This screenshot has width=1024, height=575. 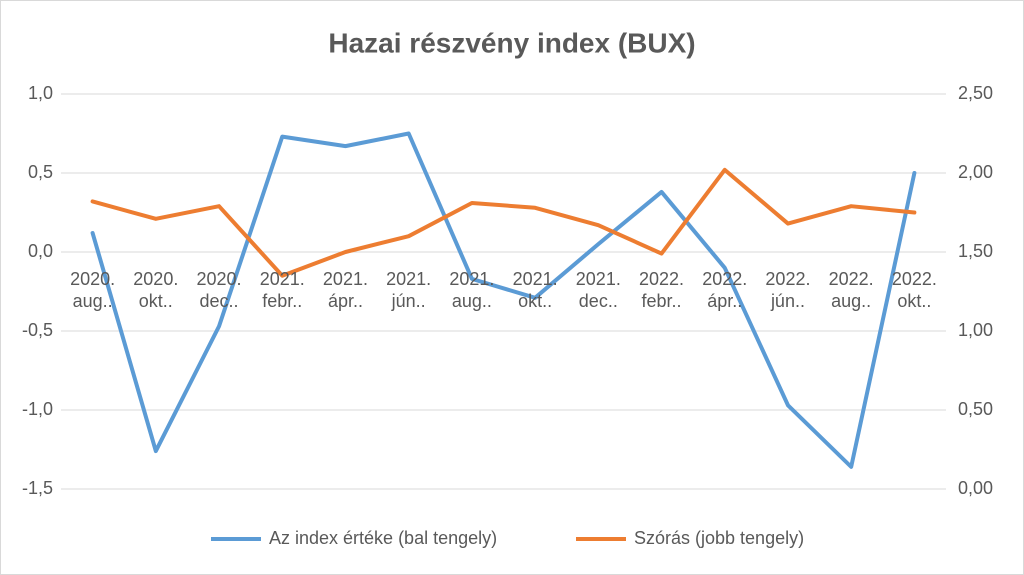 I want to click on x-tick-label: 2020. okt.., so click(x=156, y=290).